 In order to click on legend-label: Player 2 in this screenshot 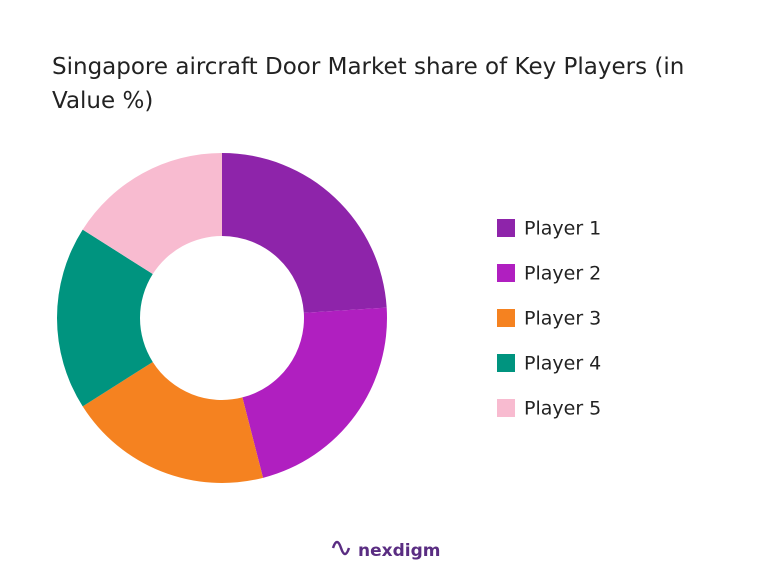, I will do `click(562, 274)`.